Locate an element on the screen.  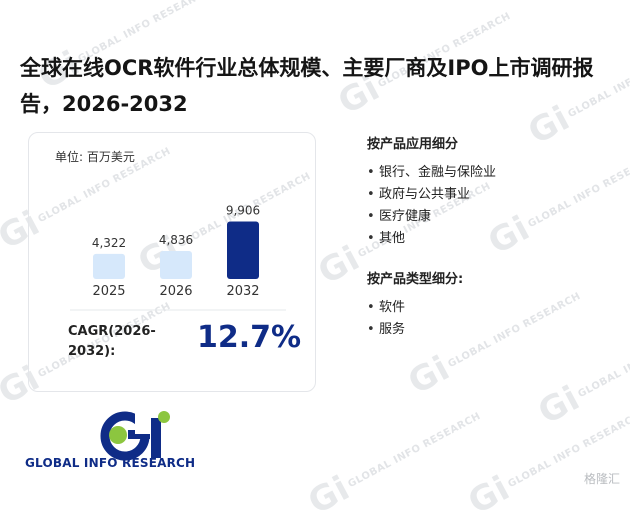
list-item: 其他 is located at coordinates (492, 239).